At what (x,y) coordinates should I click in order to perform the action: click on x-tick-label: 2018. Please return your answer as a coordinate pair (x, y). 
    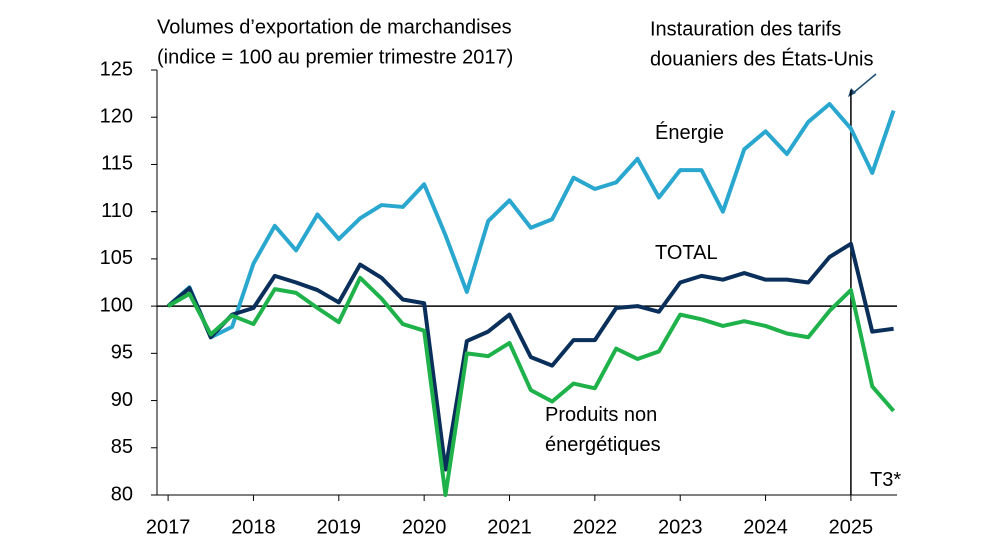
    Looking at the image, I should click on (253, 527).